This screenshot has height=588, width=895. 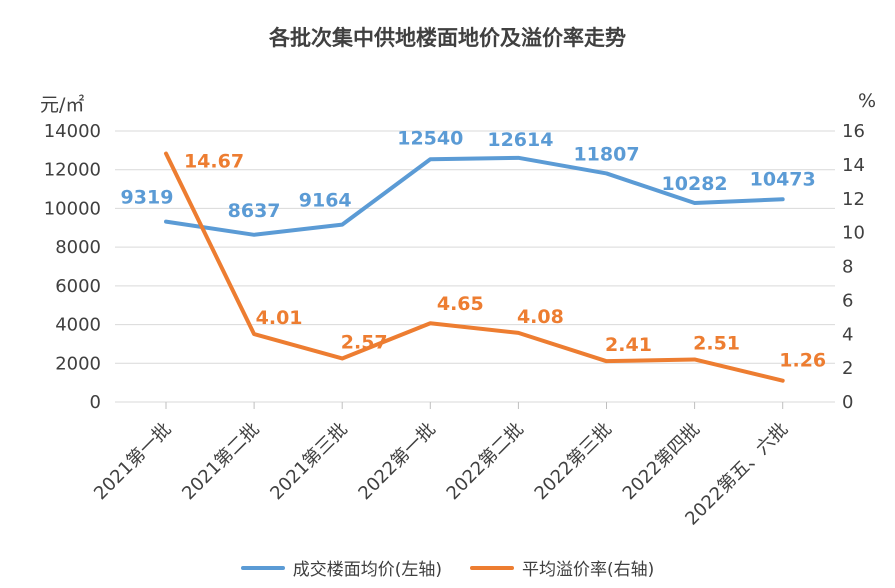 I want to click on left-axis-tick-label: 2000, so click(x=78, y=363).